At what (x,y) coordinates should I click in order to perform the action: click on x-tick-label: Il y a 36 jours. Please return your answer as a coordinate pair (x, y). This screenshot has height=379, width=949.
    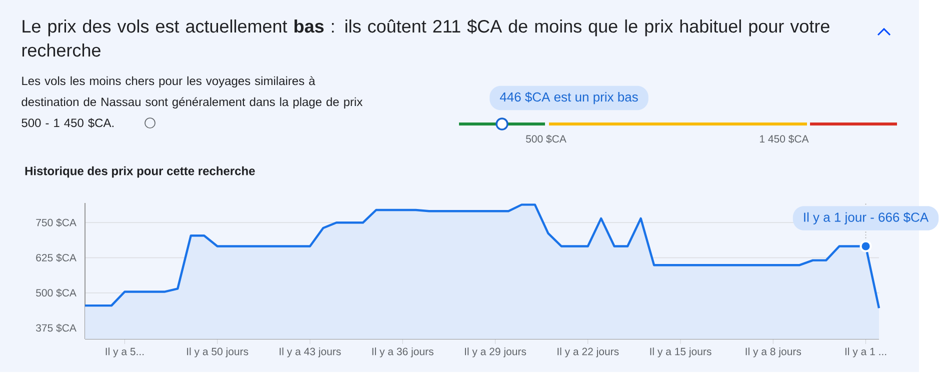
    Looking at the image, I should click on (403, 353).